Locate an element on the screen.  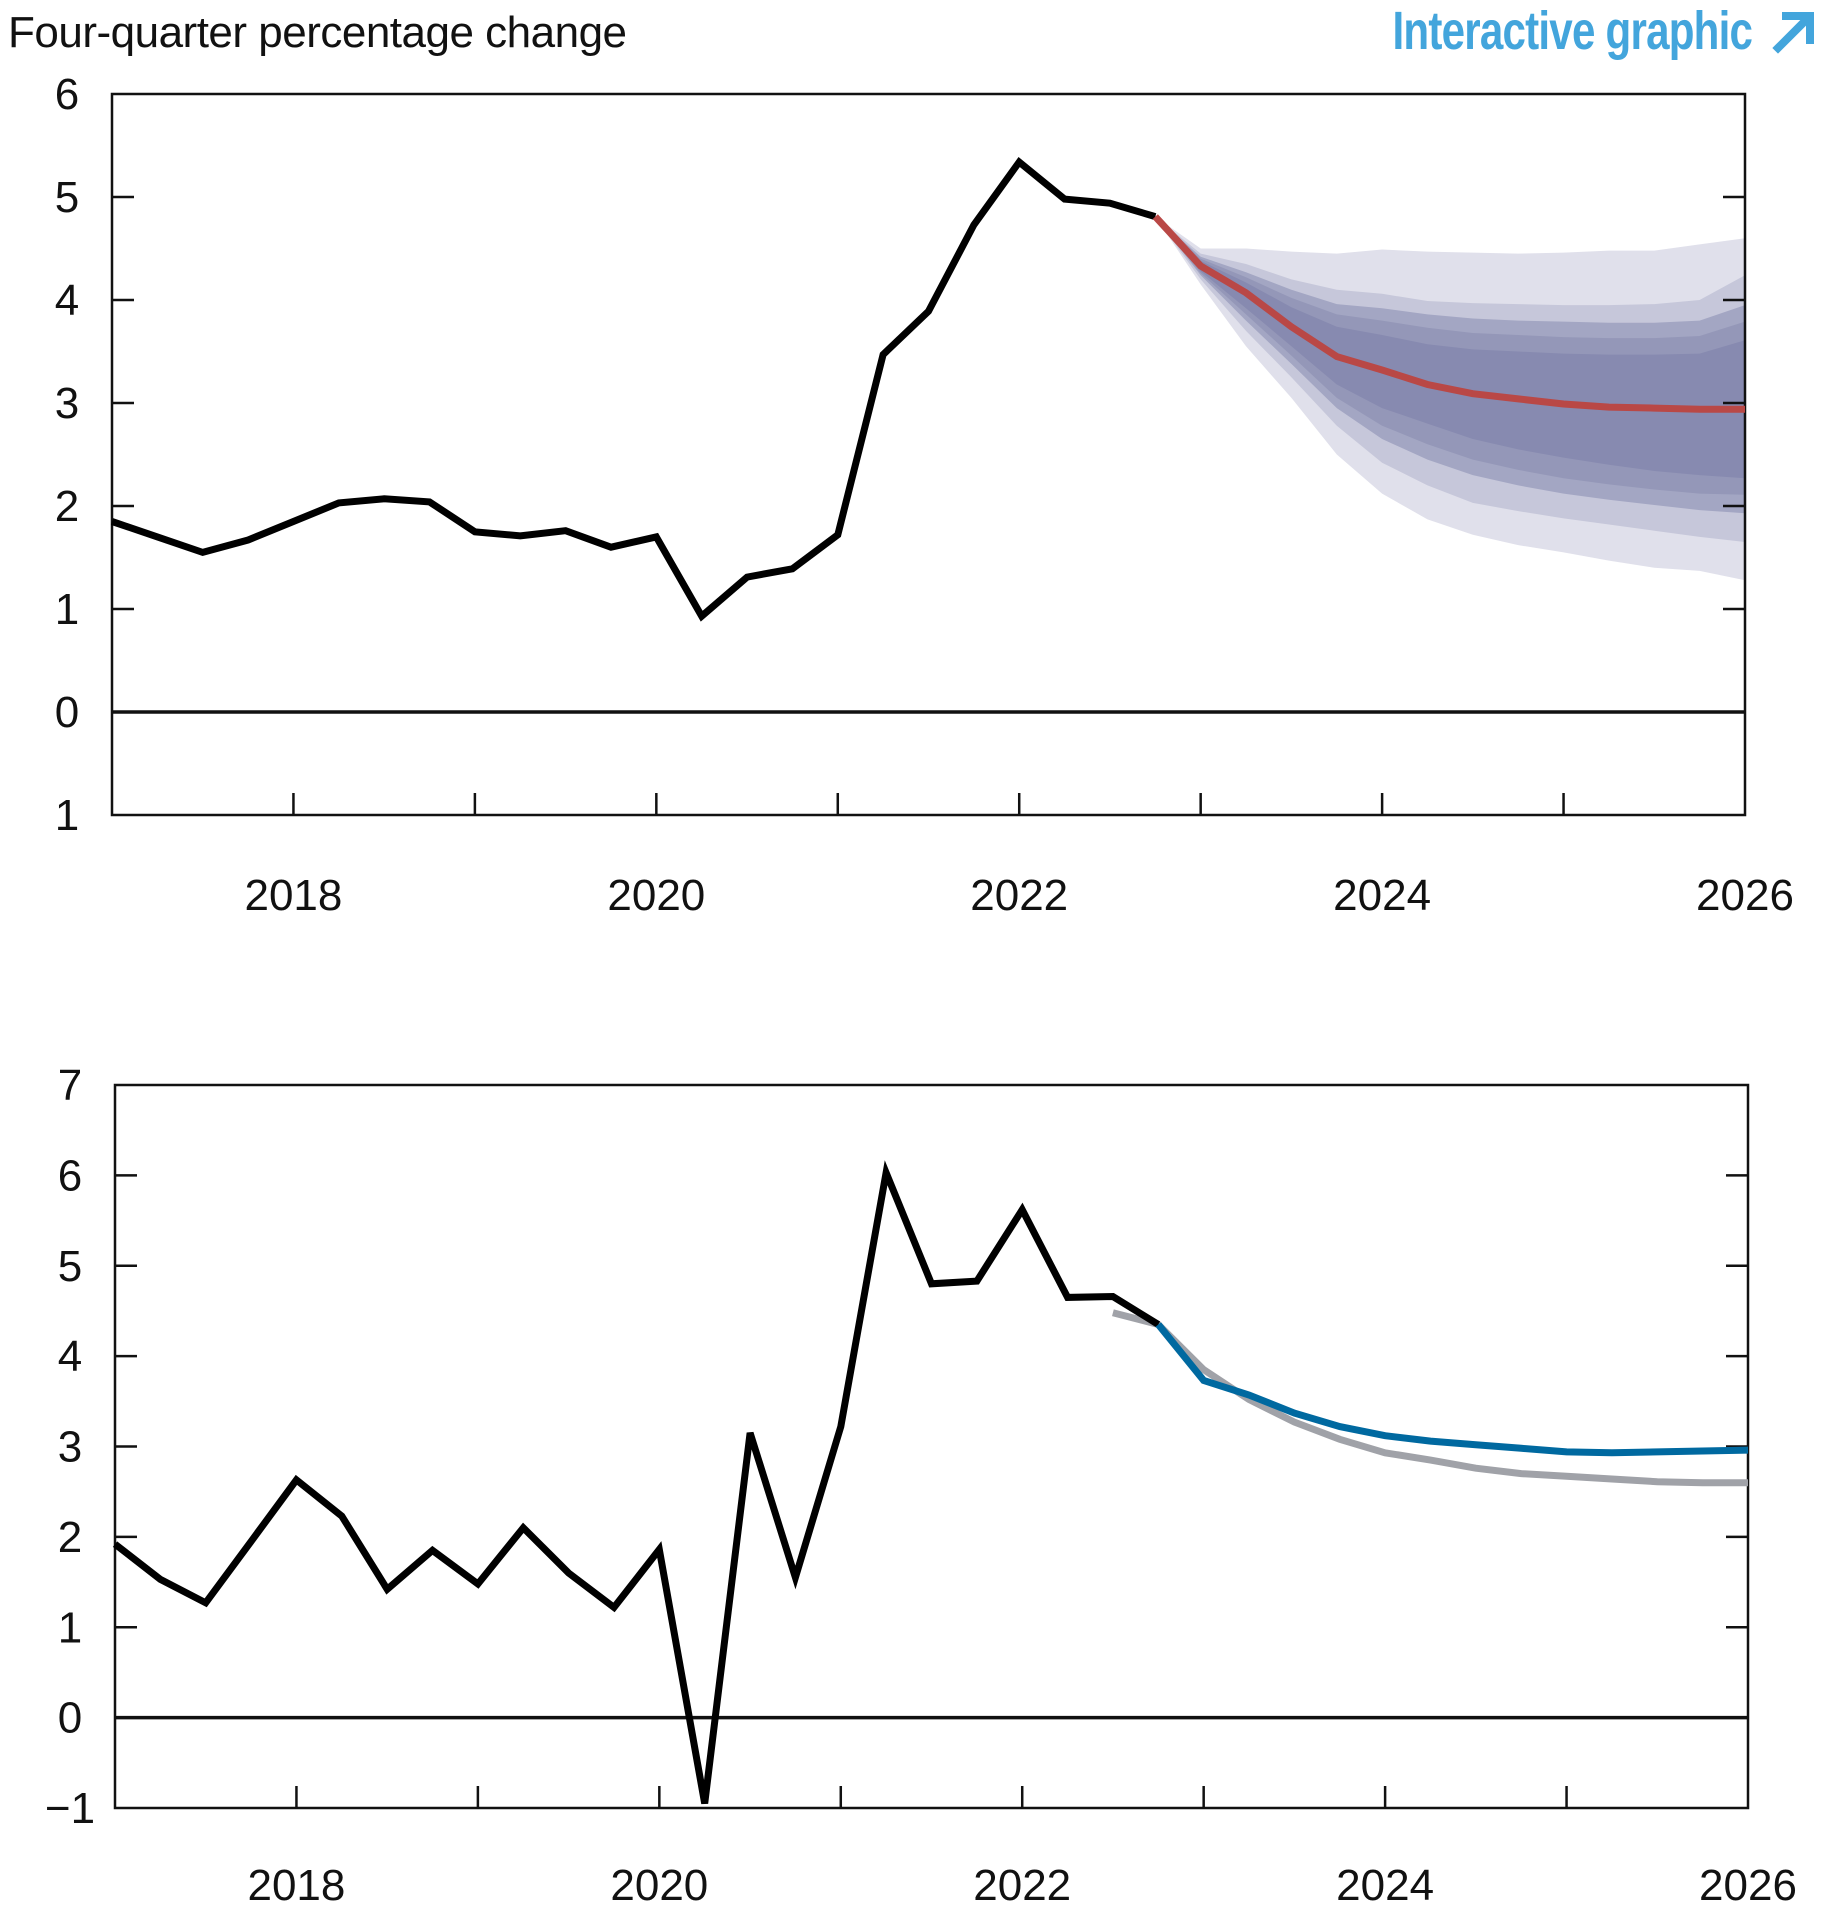
previous-projection-line is located at coordinates (1430, 1398).